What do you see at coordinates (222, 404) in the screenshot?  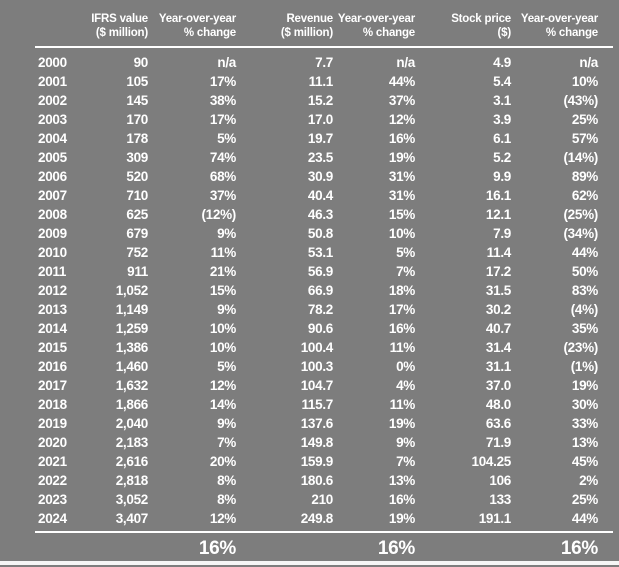 I see `cell-ifrs-yoy-change: 14%` at bounding box center [222, 404].